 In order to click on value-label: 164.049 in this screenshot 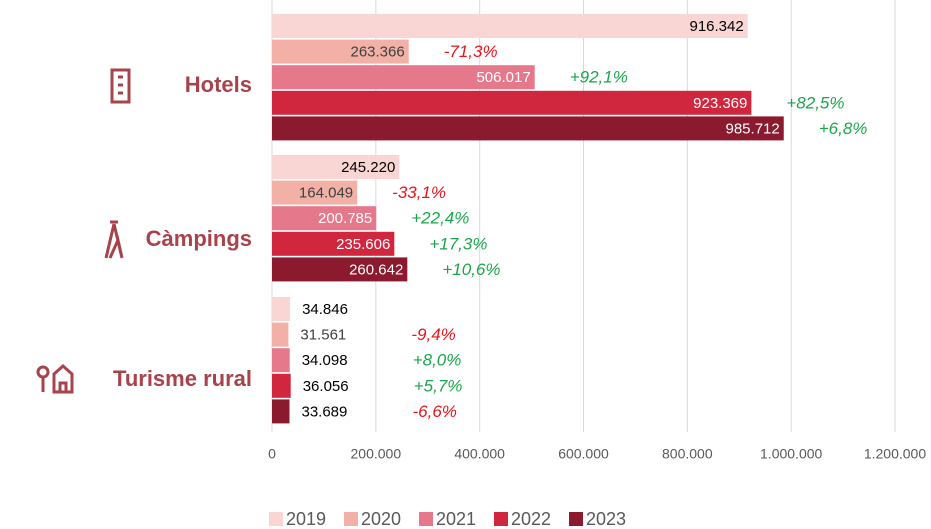, I will do `click(326, 193)`.